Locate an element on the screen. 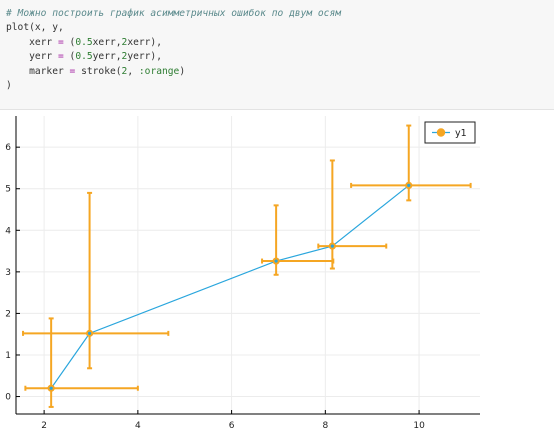  x-tick-label: 8 is located at coordinates (325, 426).